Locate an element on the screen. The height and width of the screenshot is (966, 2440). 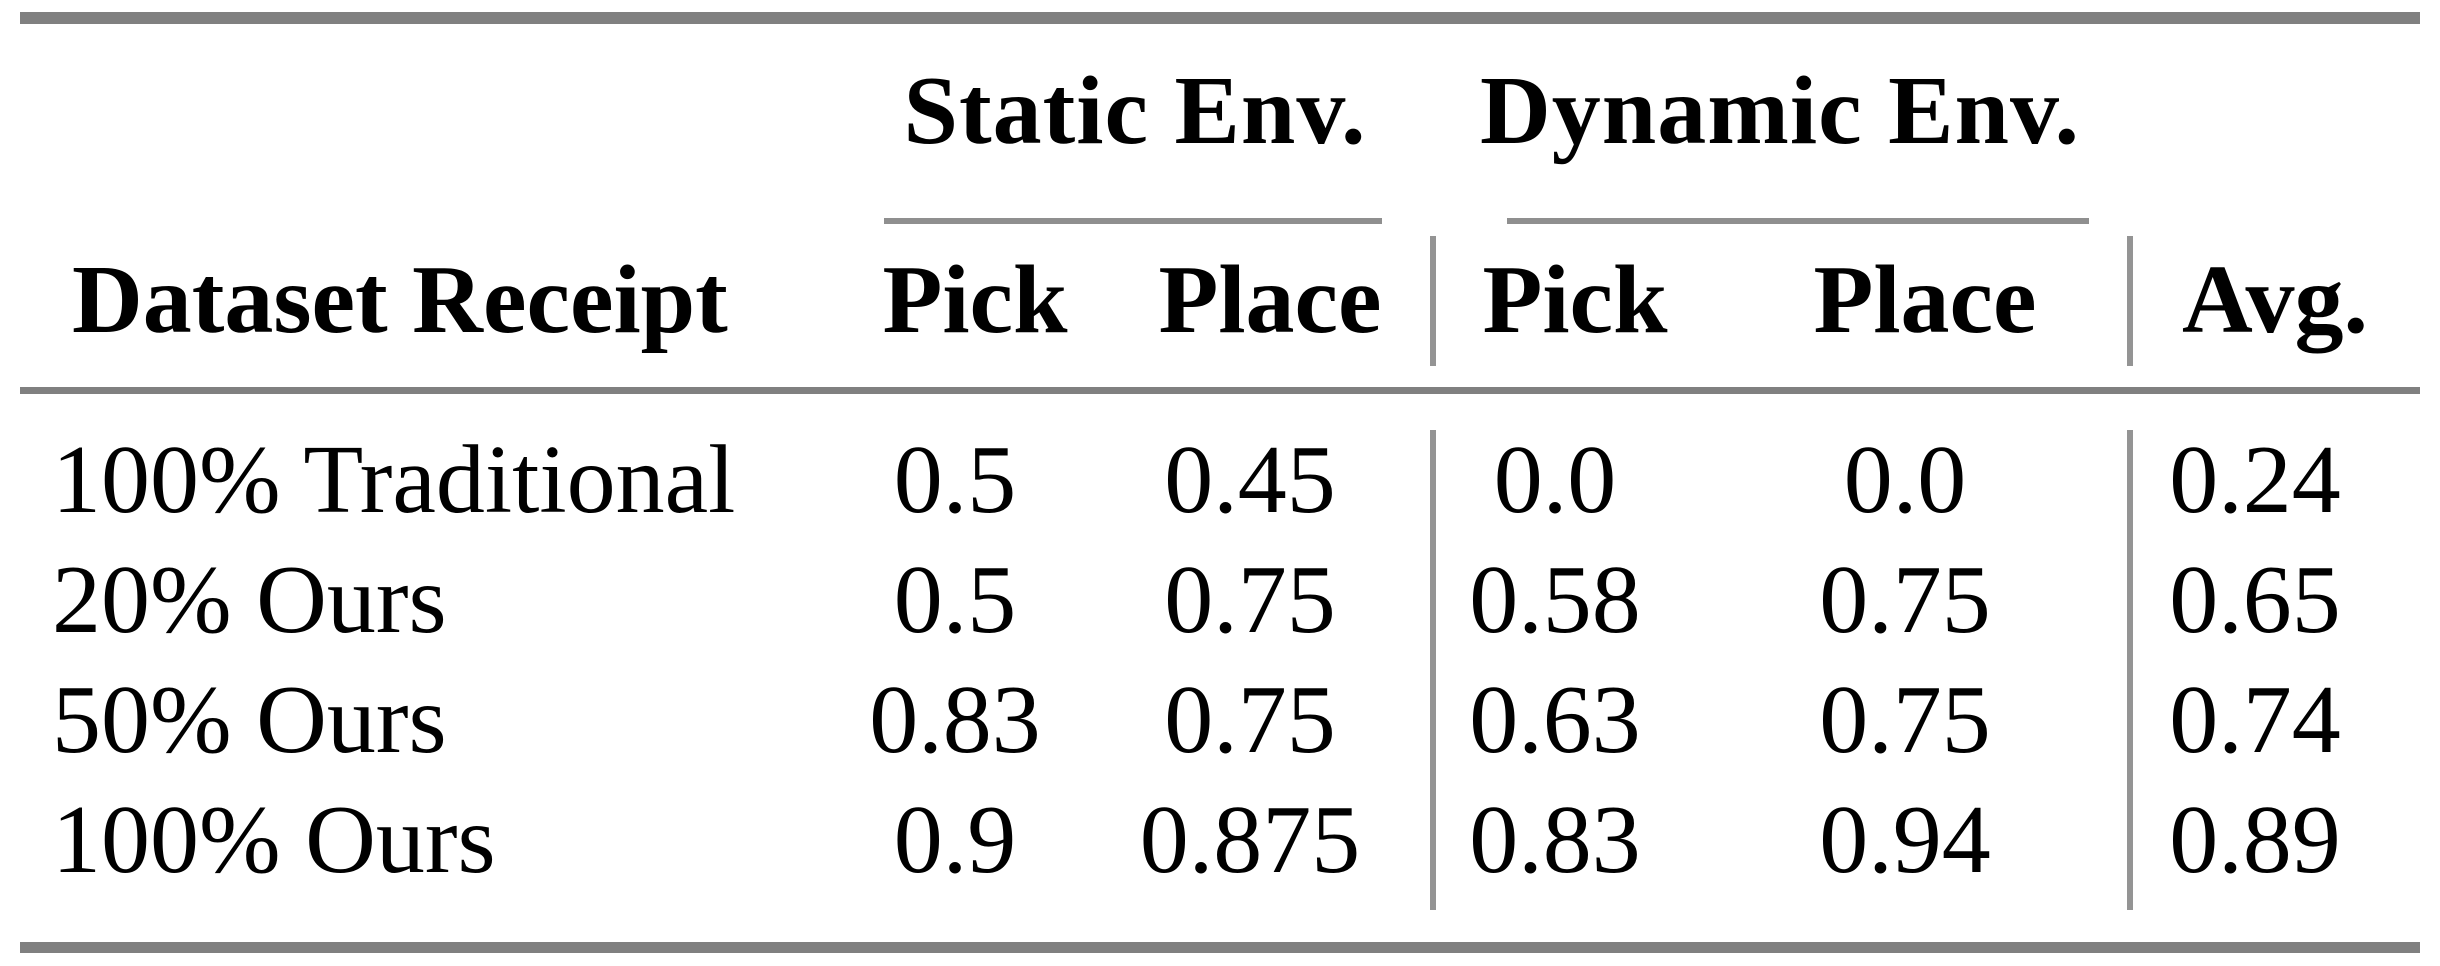
group-header-static-env: Static Env. is located at coordinates (1135, 110).